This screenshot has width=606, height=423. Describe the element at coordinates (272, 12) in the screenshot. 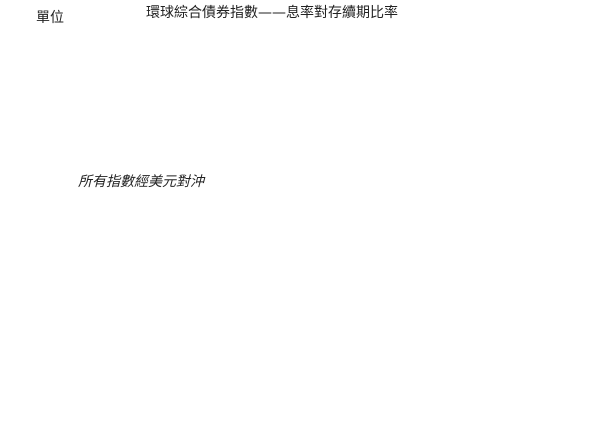

I see `chart-title: 環球綜合債券指數——息率對存續期比率` at that location.